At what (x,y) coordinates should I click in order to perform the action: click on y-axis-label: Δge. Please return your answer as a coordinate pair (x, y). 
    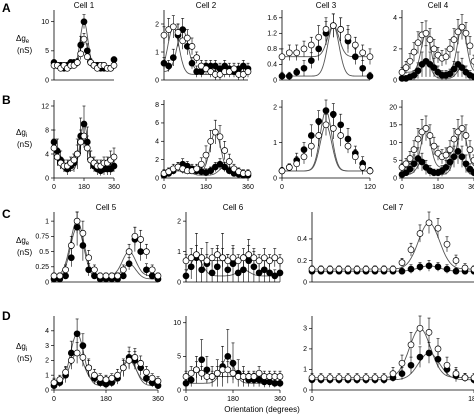
    Looking at the image, I should click on (23, 241).